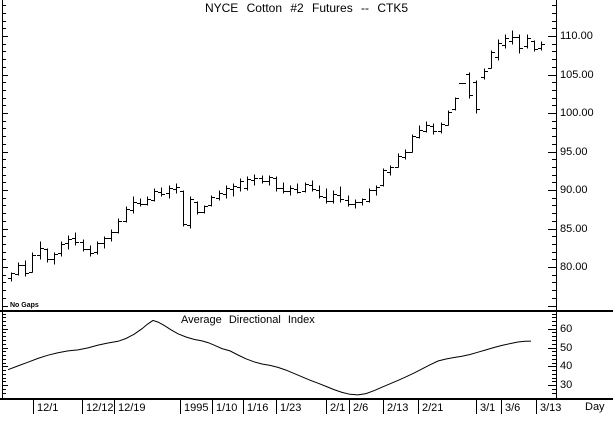 This screenshot has height=423, width=613. I want to click on date-axis-label: 2/1, so click(338, 408).